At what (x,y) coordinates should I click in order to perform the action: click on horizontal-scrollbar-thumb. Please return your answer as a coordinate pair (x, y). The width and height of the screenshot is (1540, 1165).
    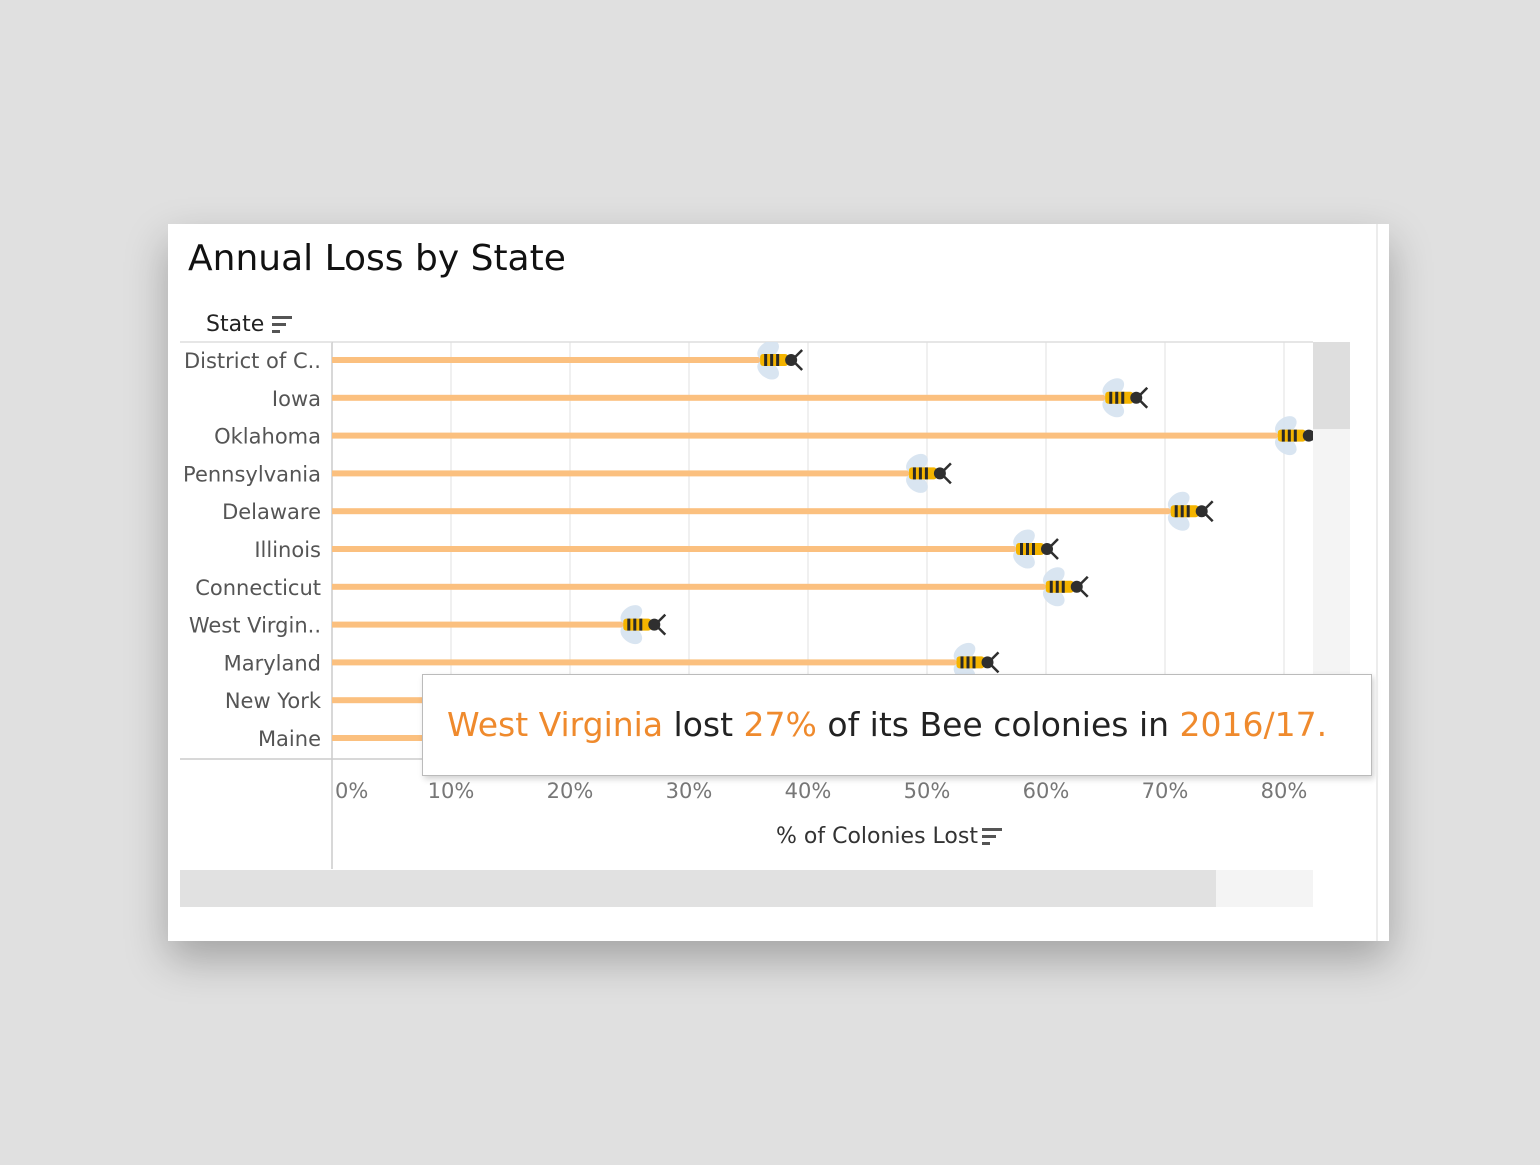
    Looking at the image, I should click on (698, 888).